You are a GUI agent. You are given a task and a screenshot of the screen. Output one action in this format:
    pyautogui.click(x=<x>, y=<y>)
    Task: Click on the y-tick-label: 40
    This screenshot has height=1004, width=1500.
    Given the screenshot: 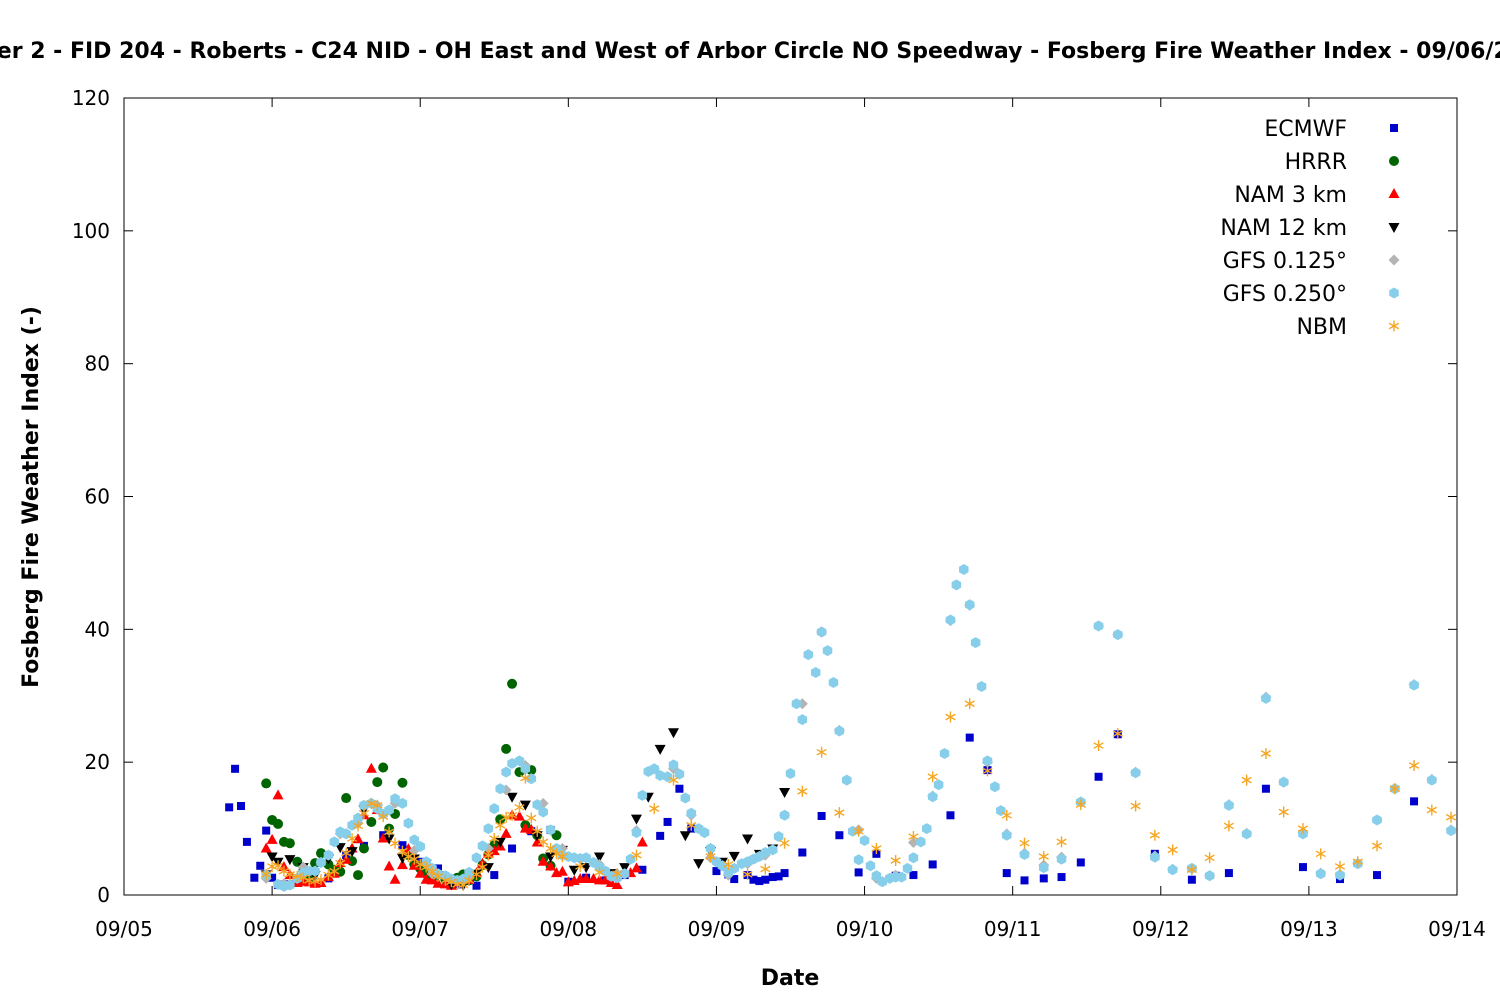 What is the action you would take?
    pyautogui.click(x=97, y=629)
    